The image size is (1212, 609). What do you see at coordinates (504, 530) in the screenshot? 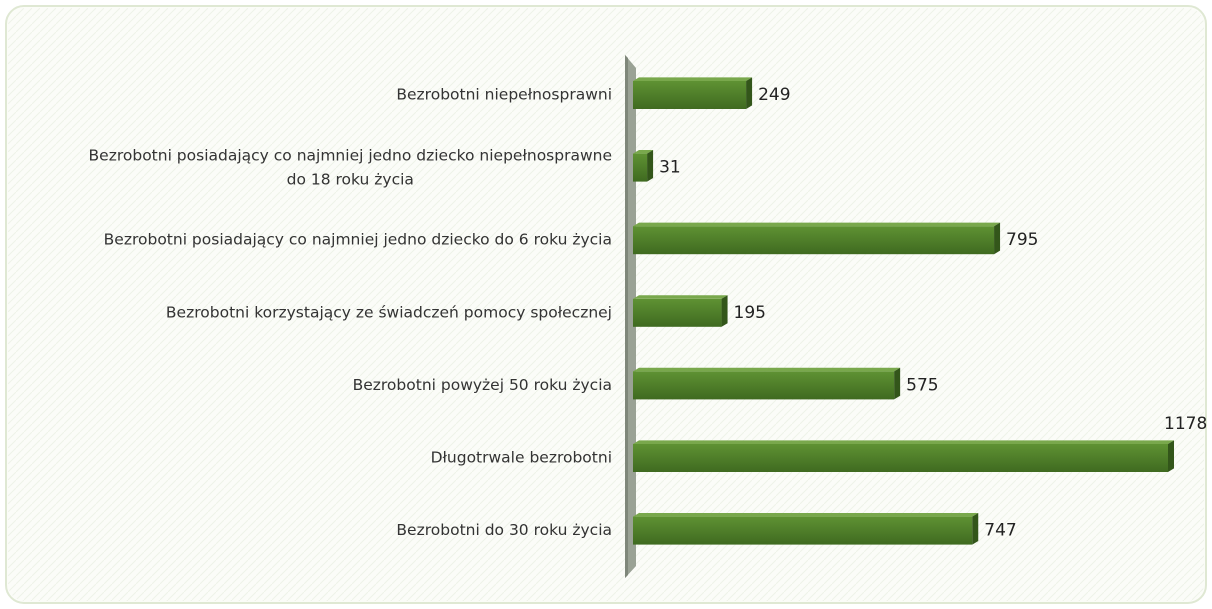
I see `y-tick-label: Bezrobotni do 30 roku życia` at bounding box center [504, 530].